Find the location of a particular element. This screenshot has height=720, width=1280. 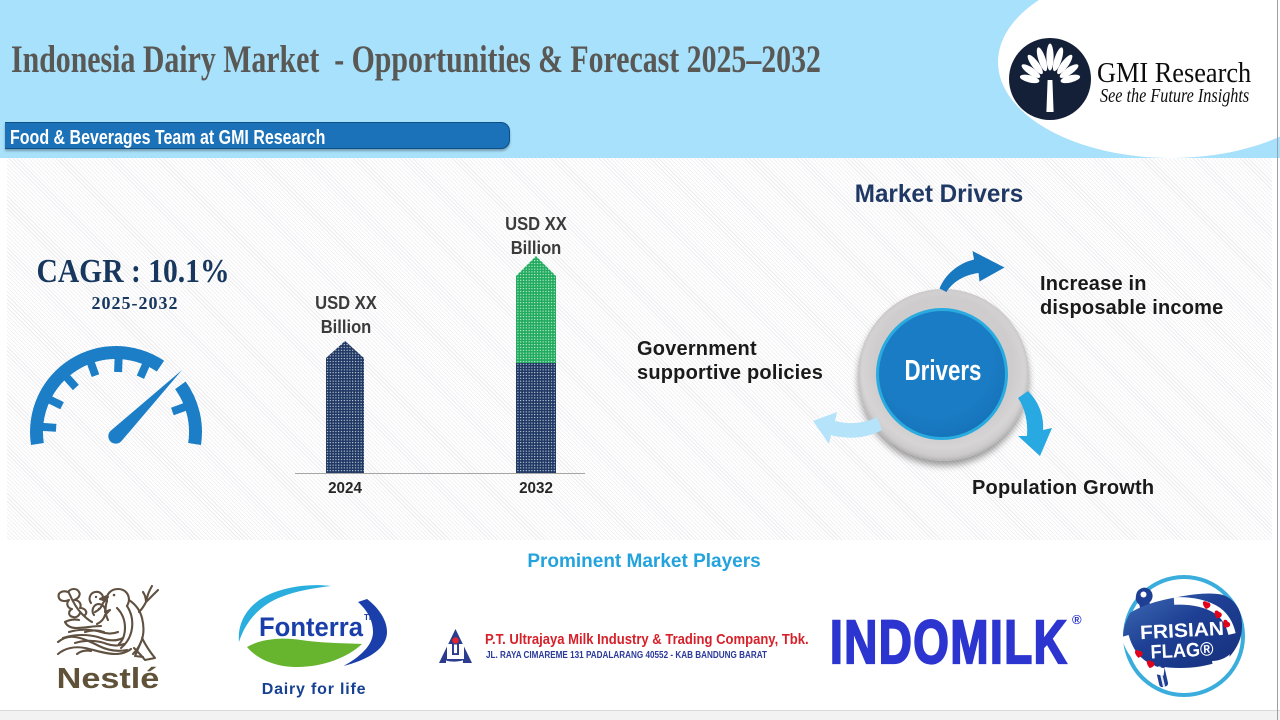

svg-text: FLAG® is located at coordinates (1182, 650).